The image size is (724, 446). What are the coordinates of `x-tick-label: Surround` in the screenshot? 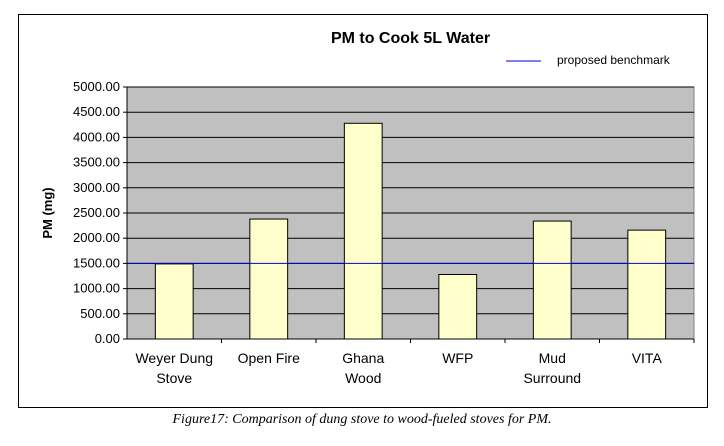 It's located at (552, 378).